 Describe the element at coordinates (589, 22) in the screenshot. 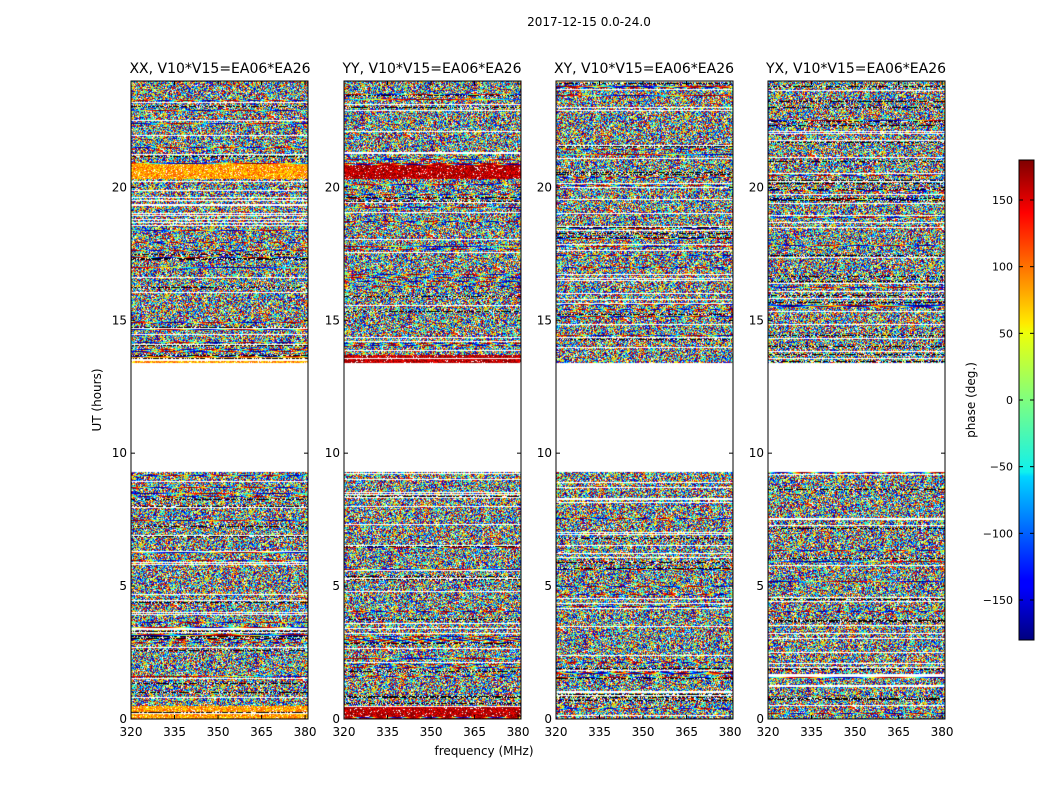

I see `suptitle: 2017-12-15 0.0-24.0` at that location.